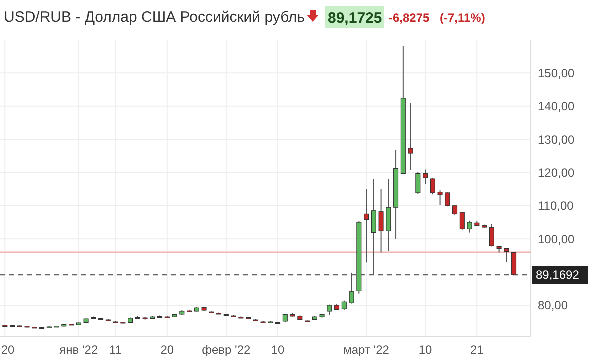  I want to click on x-tick-label: янв '22, so click(79, 350).